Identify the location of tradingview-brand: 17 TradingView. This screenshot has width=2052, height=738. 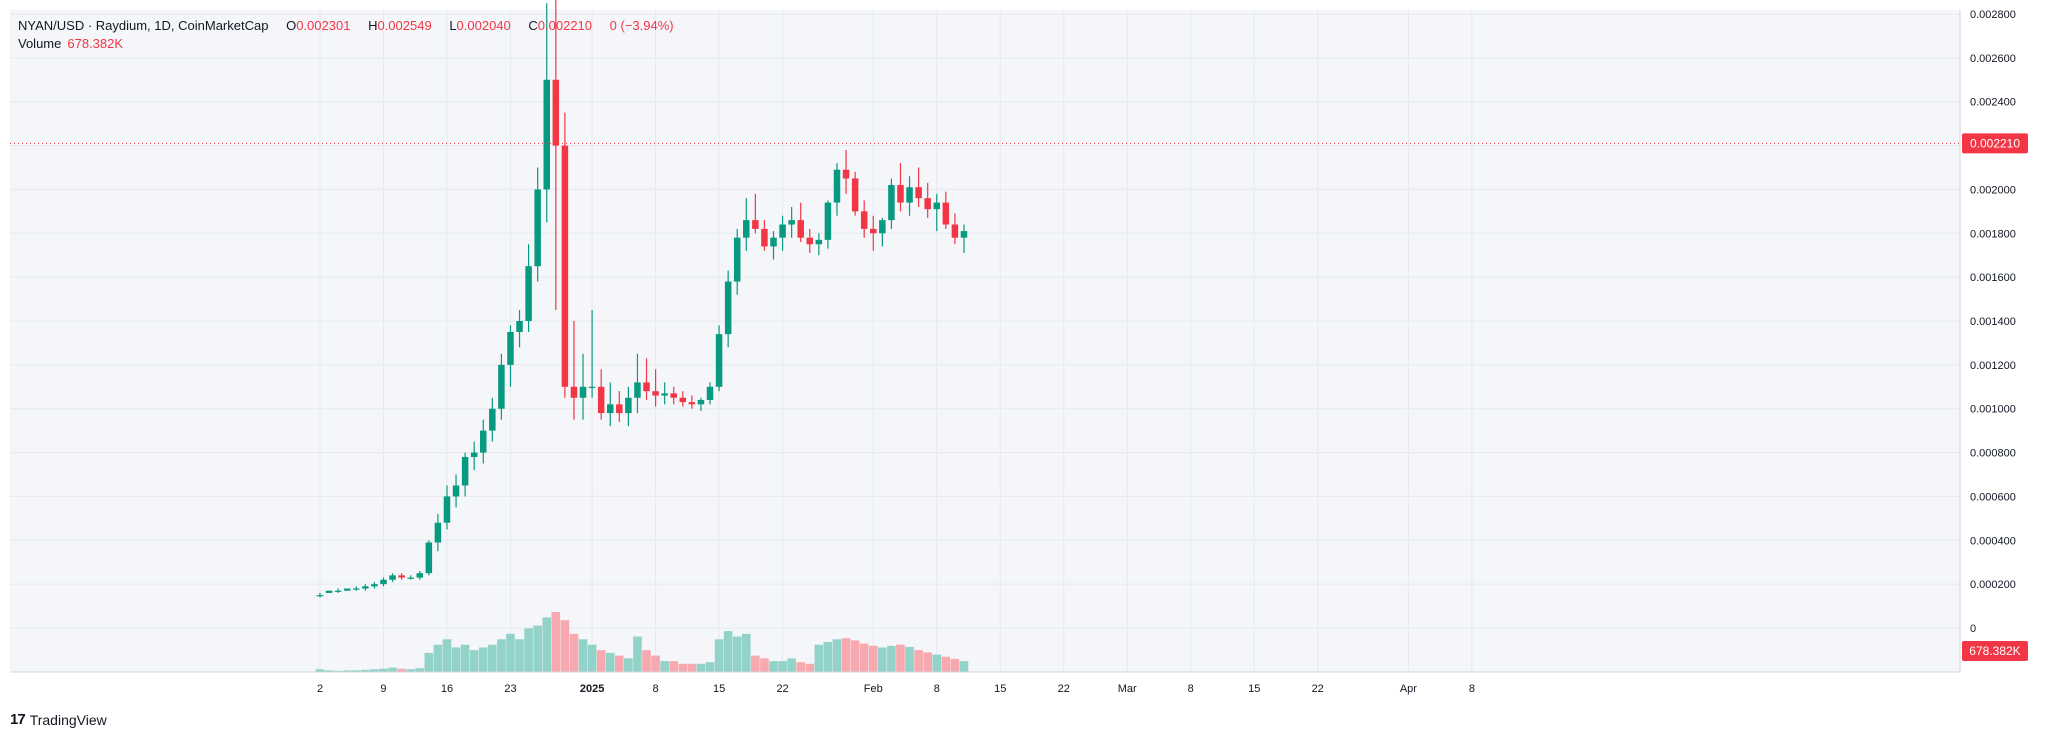
(58, 719).